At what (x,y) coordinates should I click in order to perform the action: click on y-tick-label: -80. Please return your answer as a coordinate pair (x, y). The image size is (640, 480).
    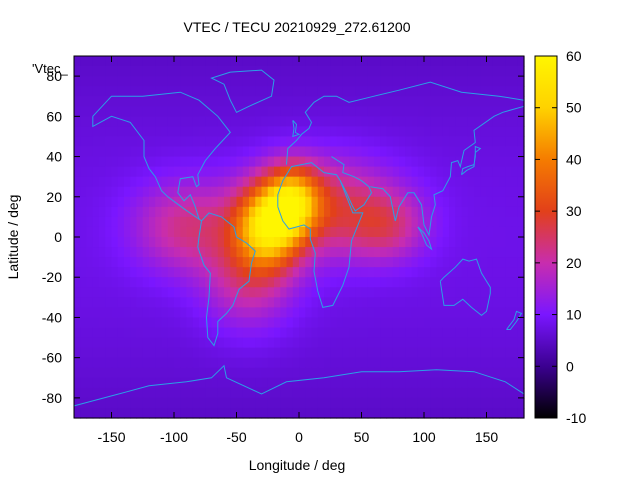
    Looking at the image, I should click on (52, 398).